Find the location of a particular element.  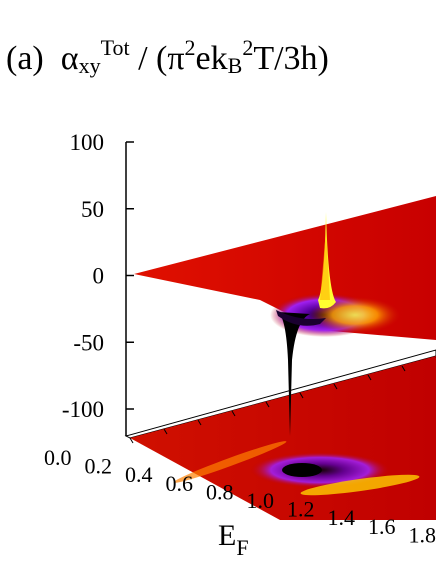

base-orange-streak is located at coordinates (230, 462).